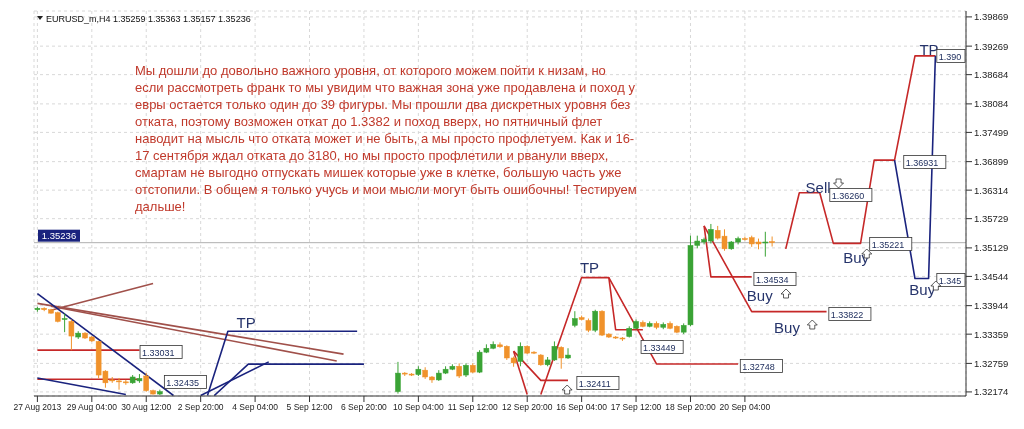 The width and height of the screenshot is (1024, 429). Describe the element at coordinates (991, 306) in the screenshot. I see `y-tick-label: 1.33944` at that location.